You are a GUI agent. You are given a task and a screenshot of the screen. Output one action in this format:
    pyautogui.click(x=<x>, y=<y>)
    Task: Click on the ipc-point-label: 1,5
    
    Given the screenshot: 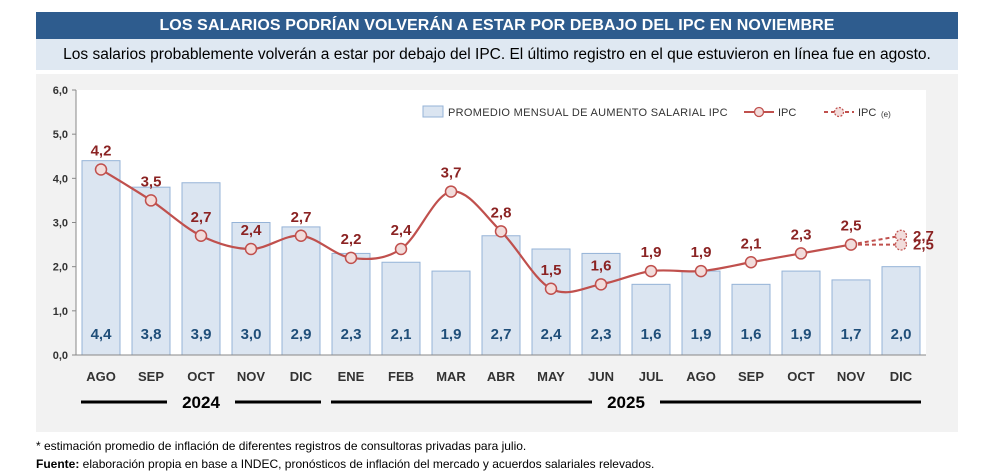 What is the action you would take?
    pyautogui.click(x=551, y=270)
    